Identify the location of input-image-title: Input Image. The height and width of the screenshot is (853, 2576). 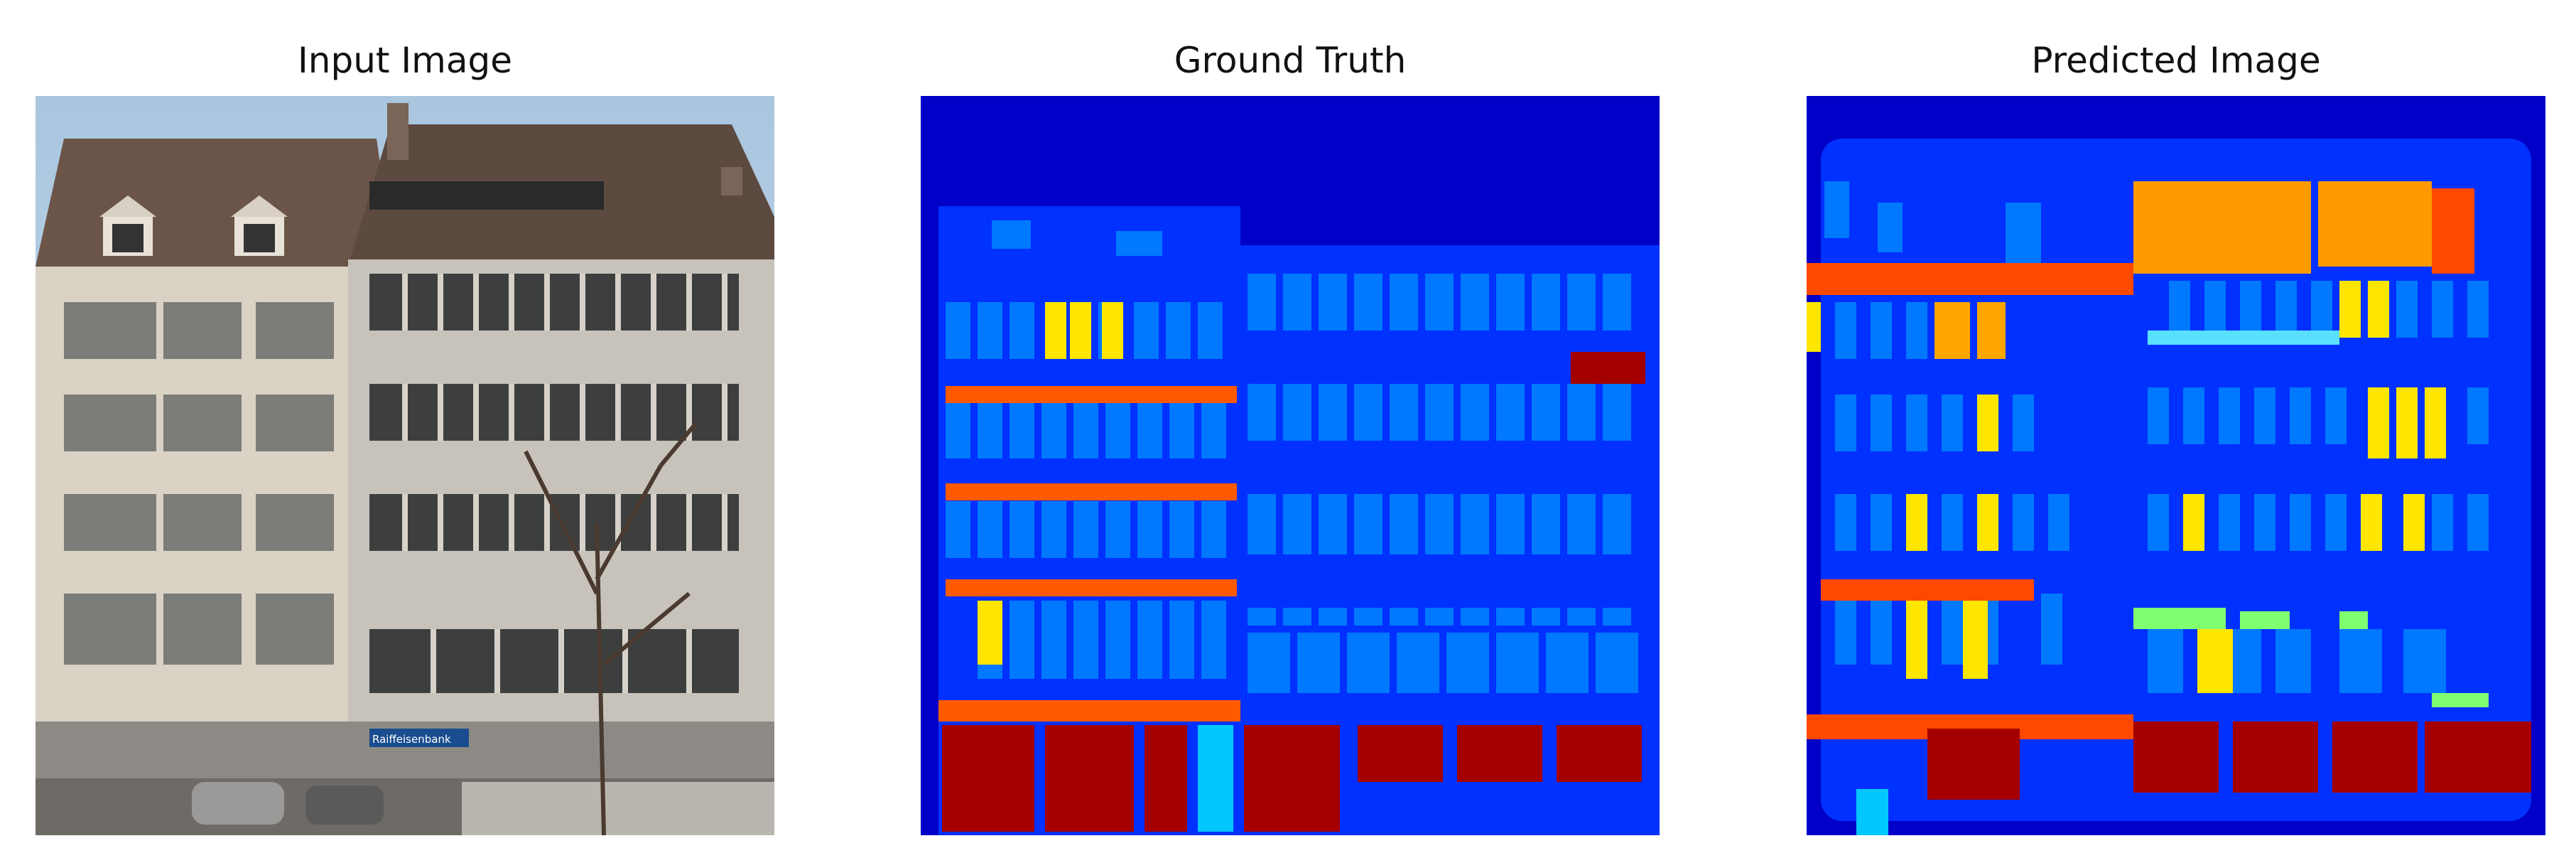
(405, 60).